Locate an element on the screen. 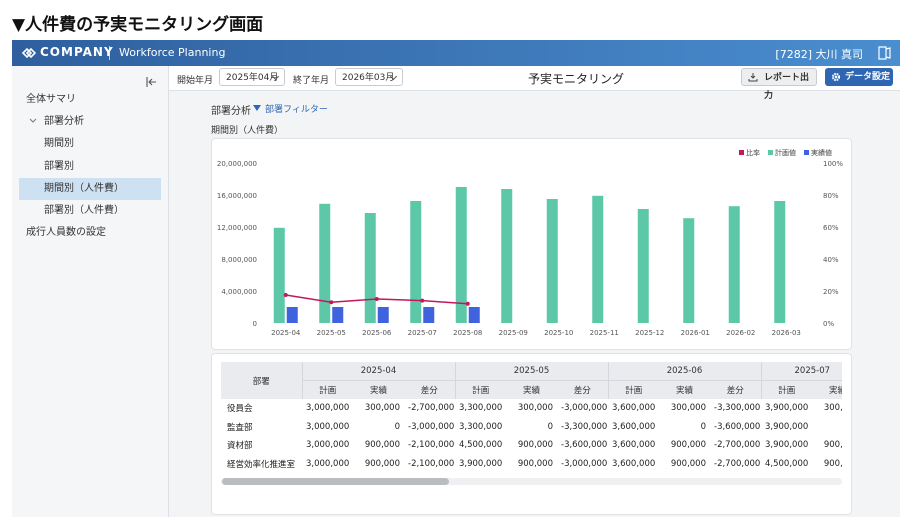 The width and height of the screenshot is (900, 517). y2-tick-label: 0% is located at coordinates (828, 324).